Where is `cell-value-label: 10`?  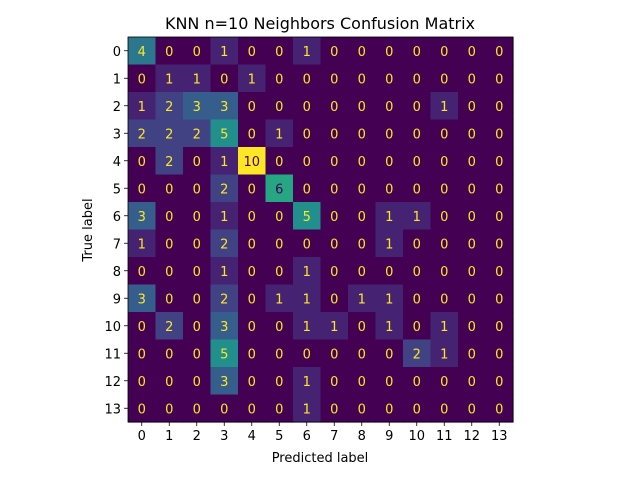
cell-value-label: 10 is located at coordinates (251, 162).